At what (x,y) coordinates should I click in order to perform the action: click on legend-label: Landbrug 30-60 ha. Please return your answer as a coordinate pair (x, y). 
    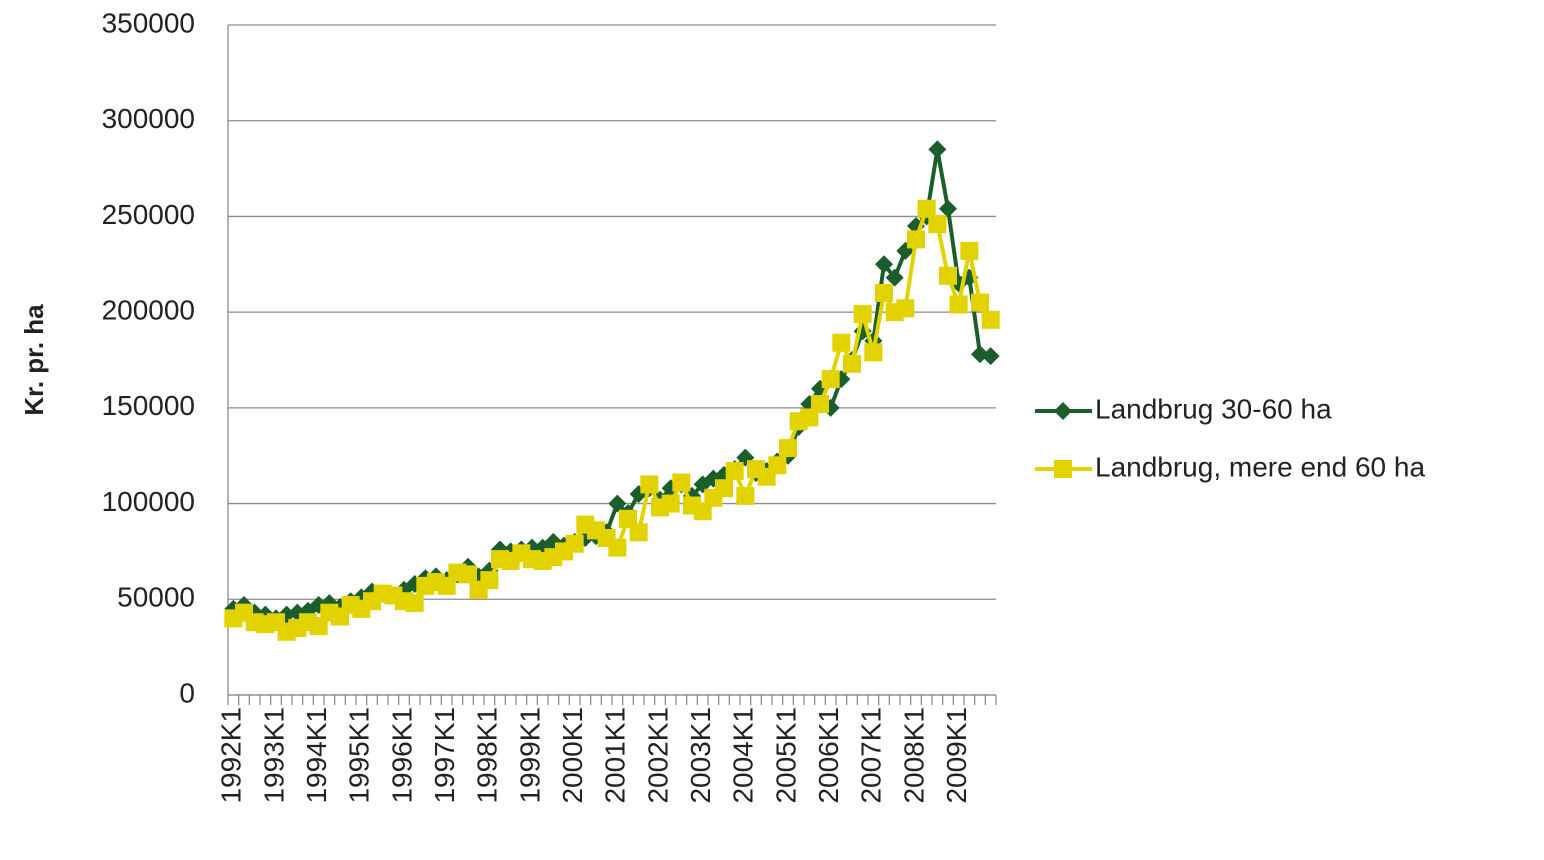
    Looking at the image, I should click on (1213, 408).